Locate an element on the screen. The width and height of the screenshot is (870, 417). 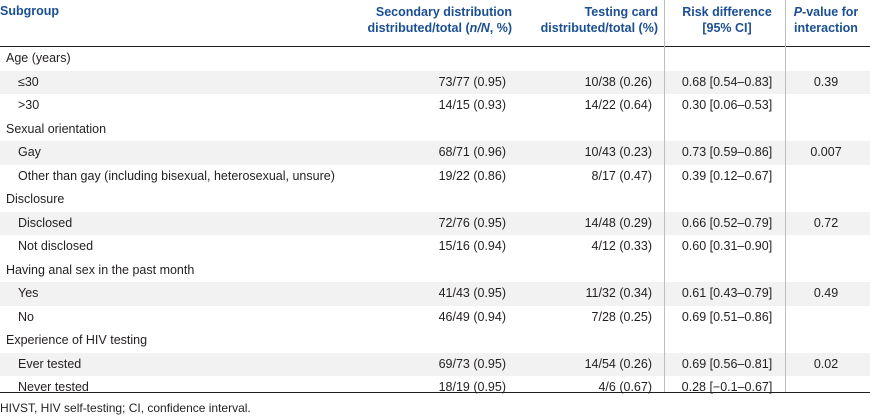
testing-card-value: 14/54 (0.26) is located at coordinates (618, 363).